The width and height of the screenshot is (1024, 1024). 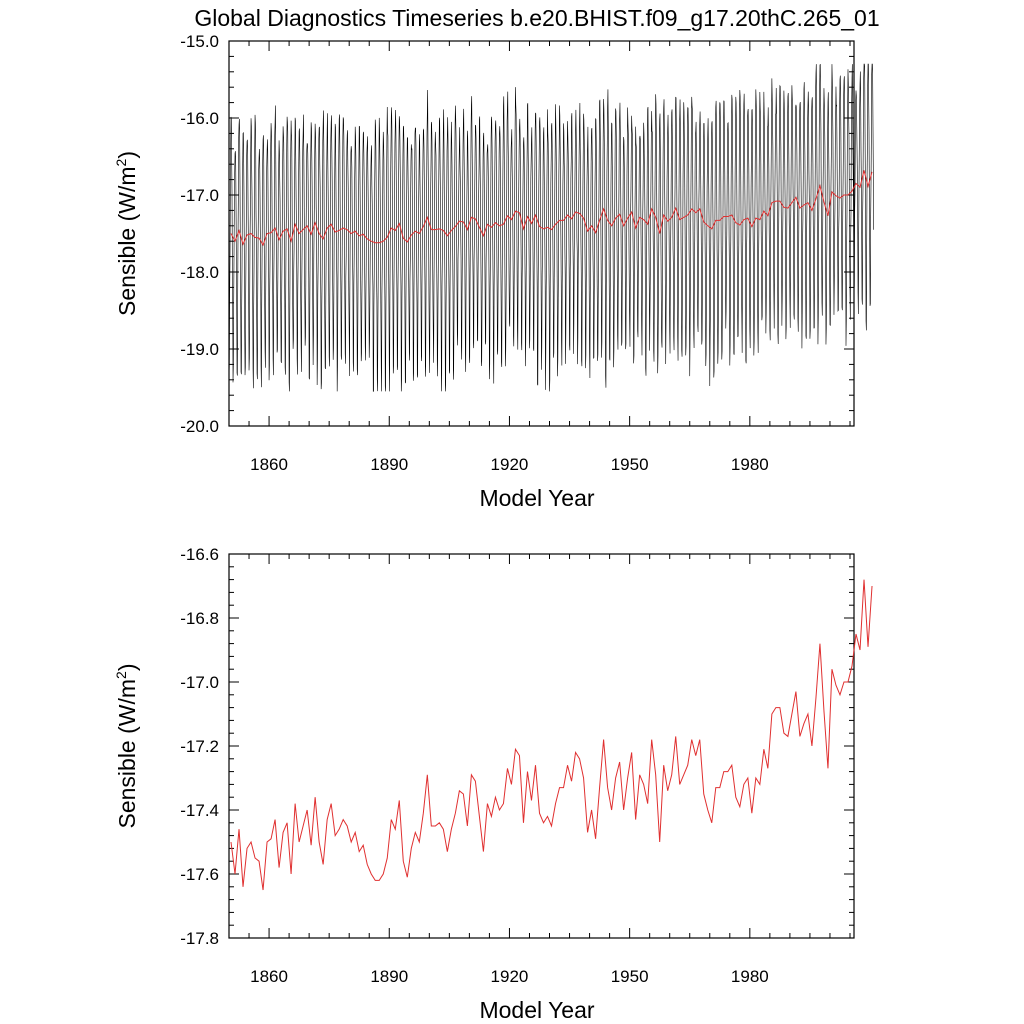 I want to click on bottom-x-tick-labels: 1860 1890 1920 1950 1980, so click(x=509, y=976).